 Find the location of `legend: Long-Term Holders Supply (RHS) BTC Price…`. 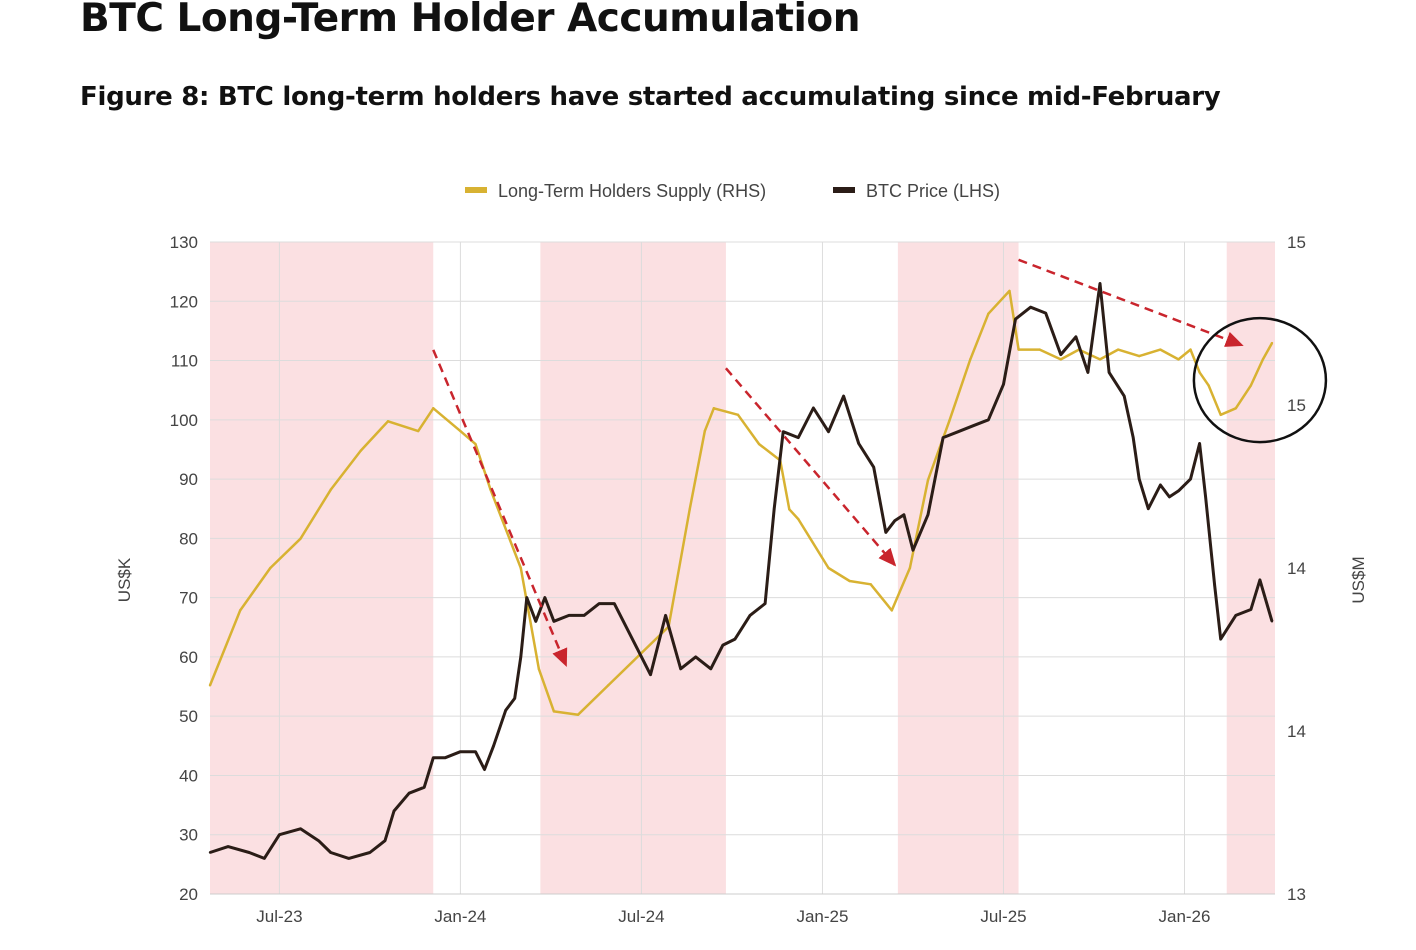

legend: Long-Term Holders Supply (RHS) BTC Price… is located at coordinates (732, 191).